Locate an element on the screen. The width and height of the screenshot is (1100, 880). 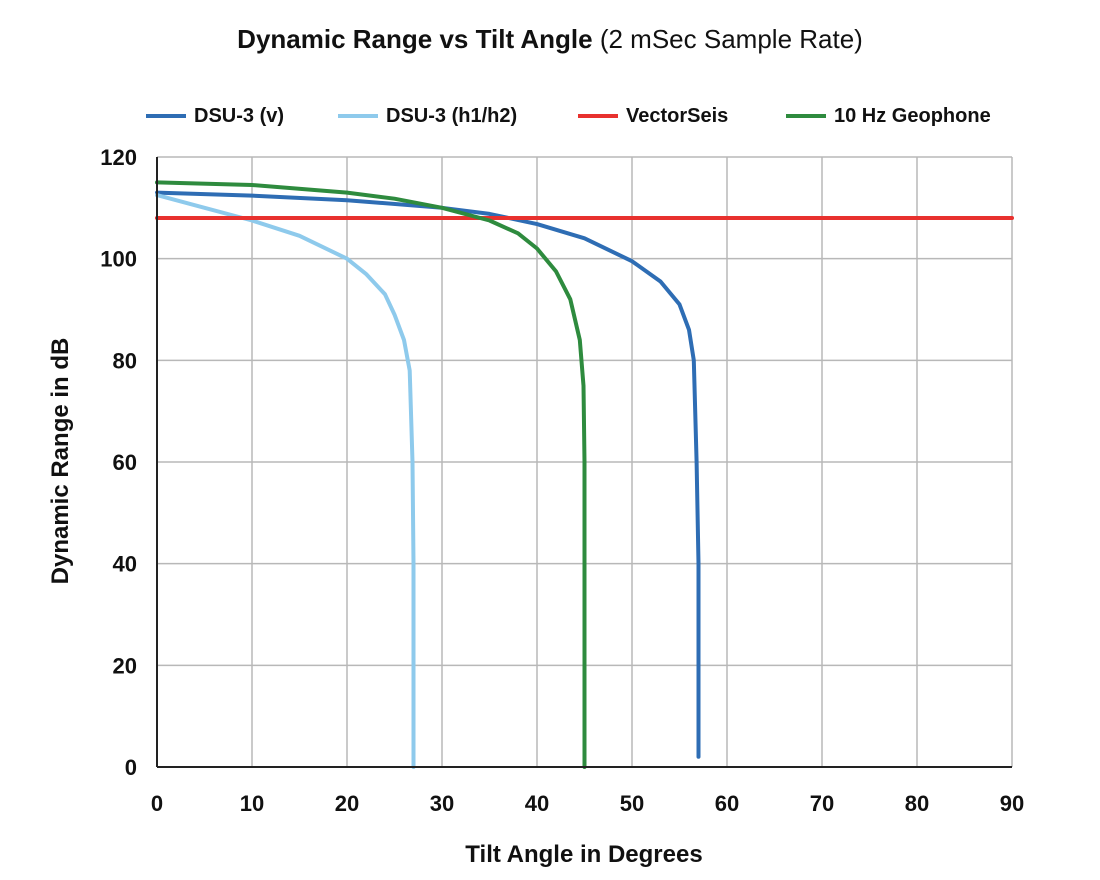
legend-label-dsu3-h: DSU-3 (h1/h2) is located at coordinates (452, 115).